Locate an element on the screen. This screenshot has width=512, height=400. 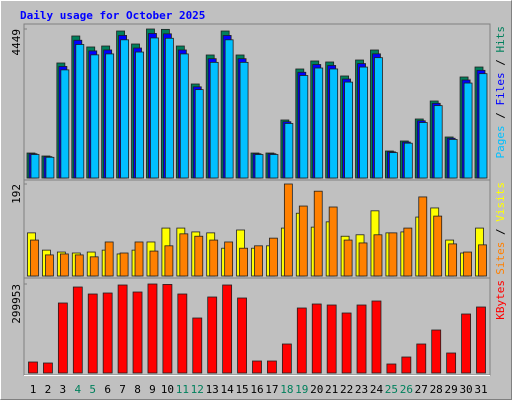
x-tick-label: 18 is located at coordinates (286, 389).